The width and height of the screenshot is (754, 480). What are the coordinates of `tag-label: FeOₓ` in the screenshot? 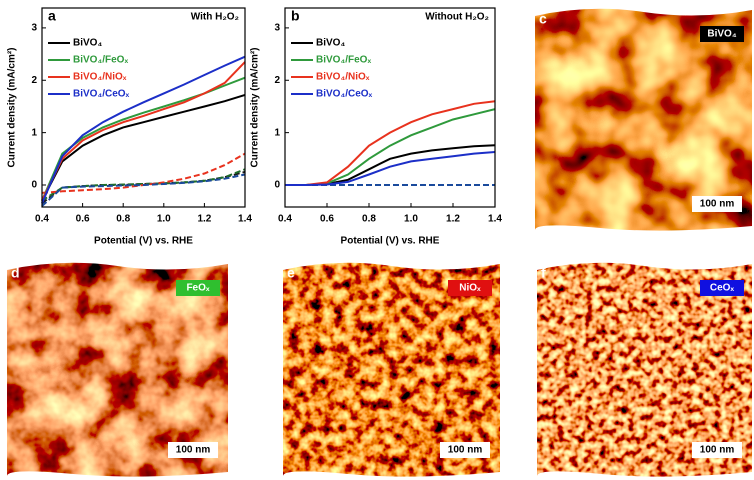 It's located at (197, 288).